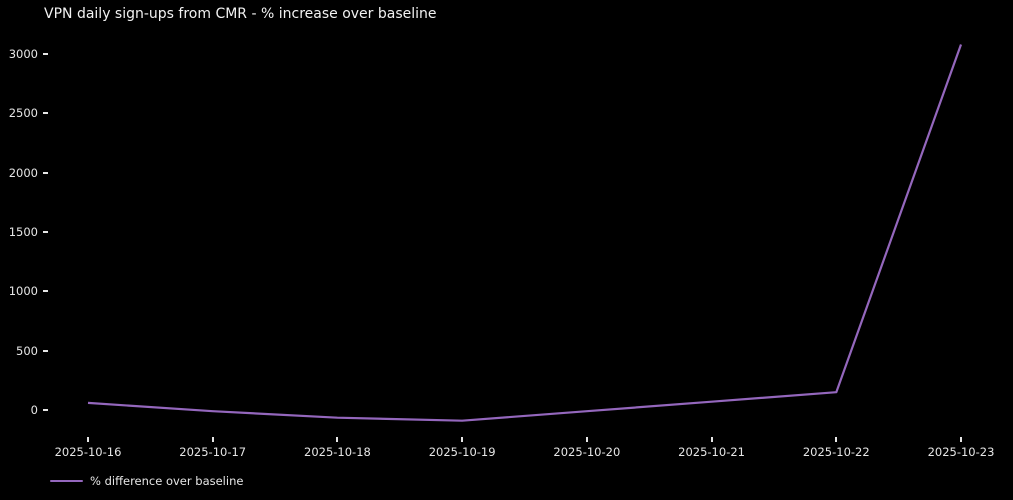  I want to click on x-tick-label: 2025-10-16, so click(88, 452).